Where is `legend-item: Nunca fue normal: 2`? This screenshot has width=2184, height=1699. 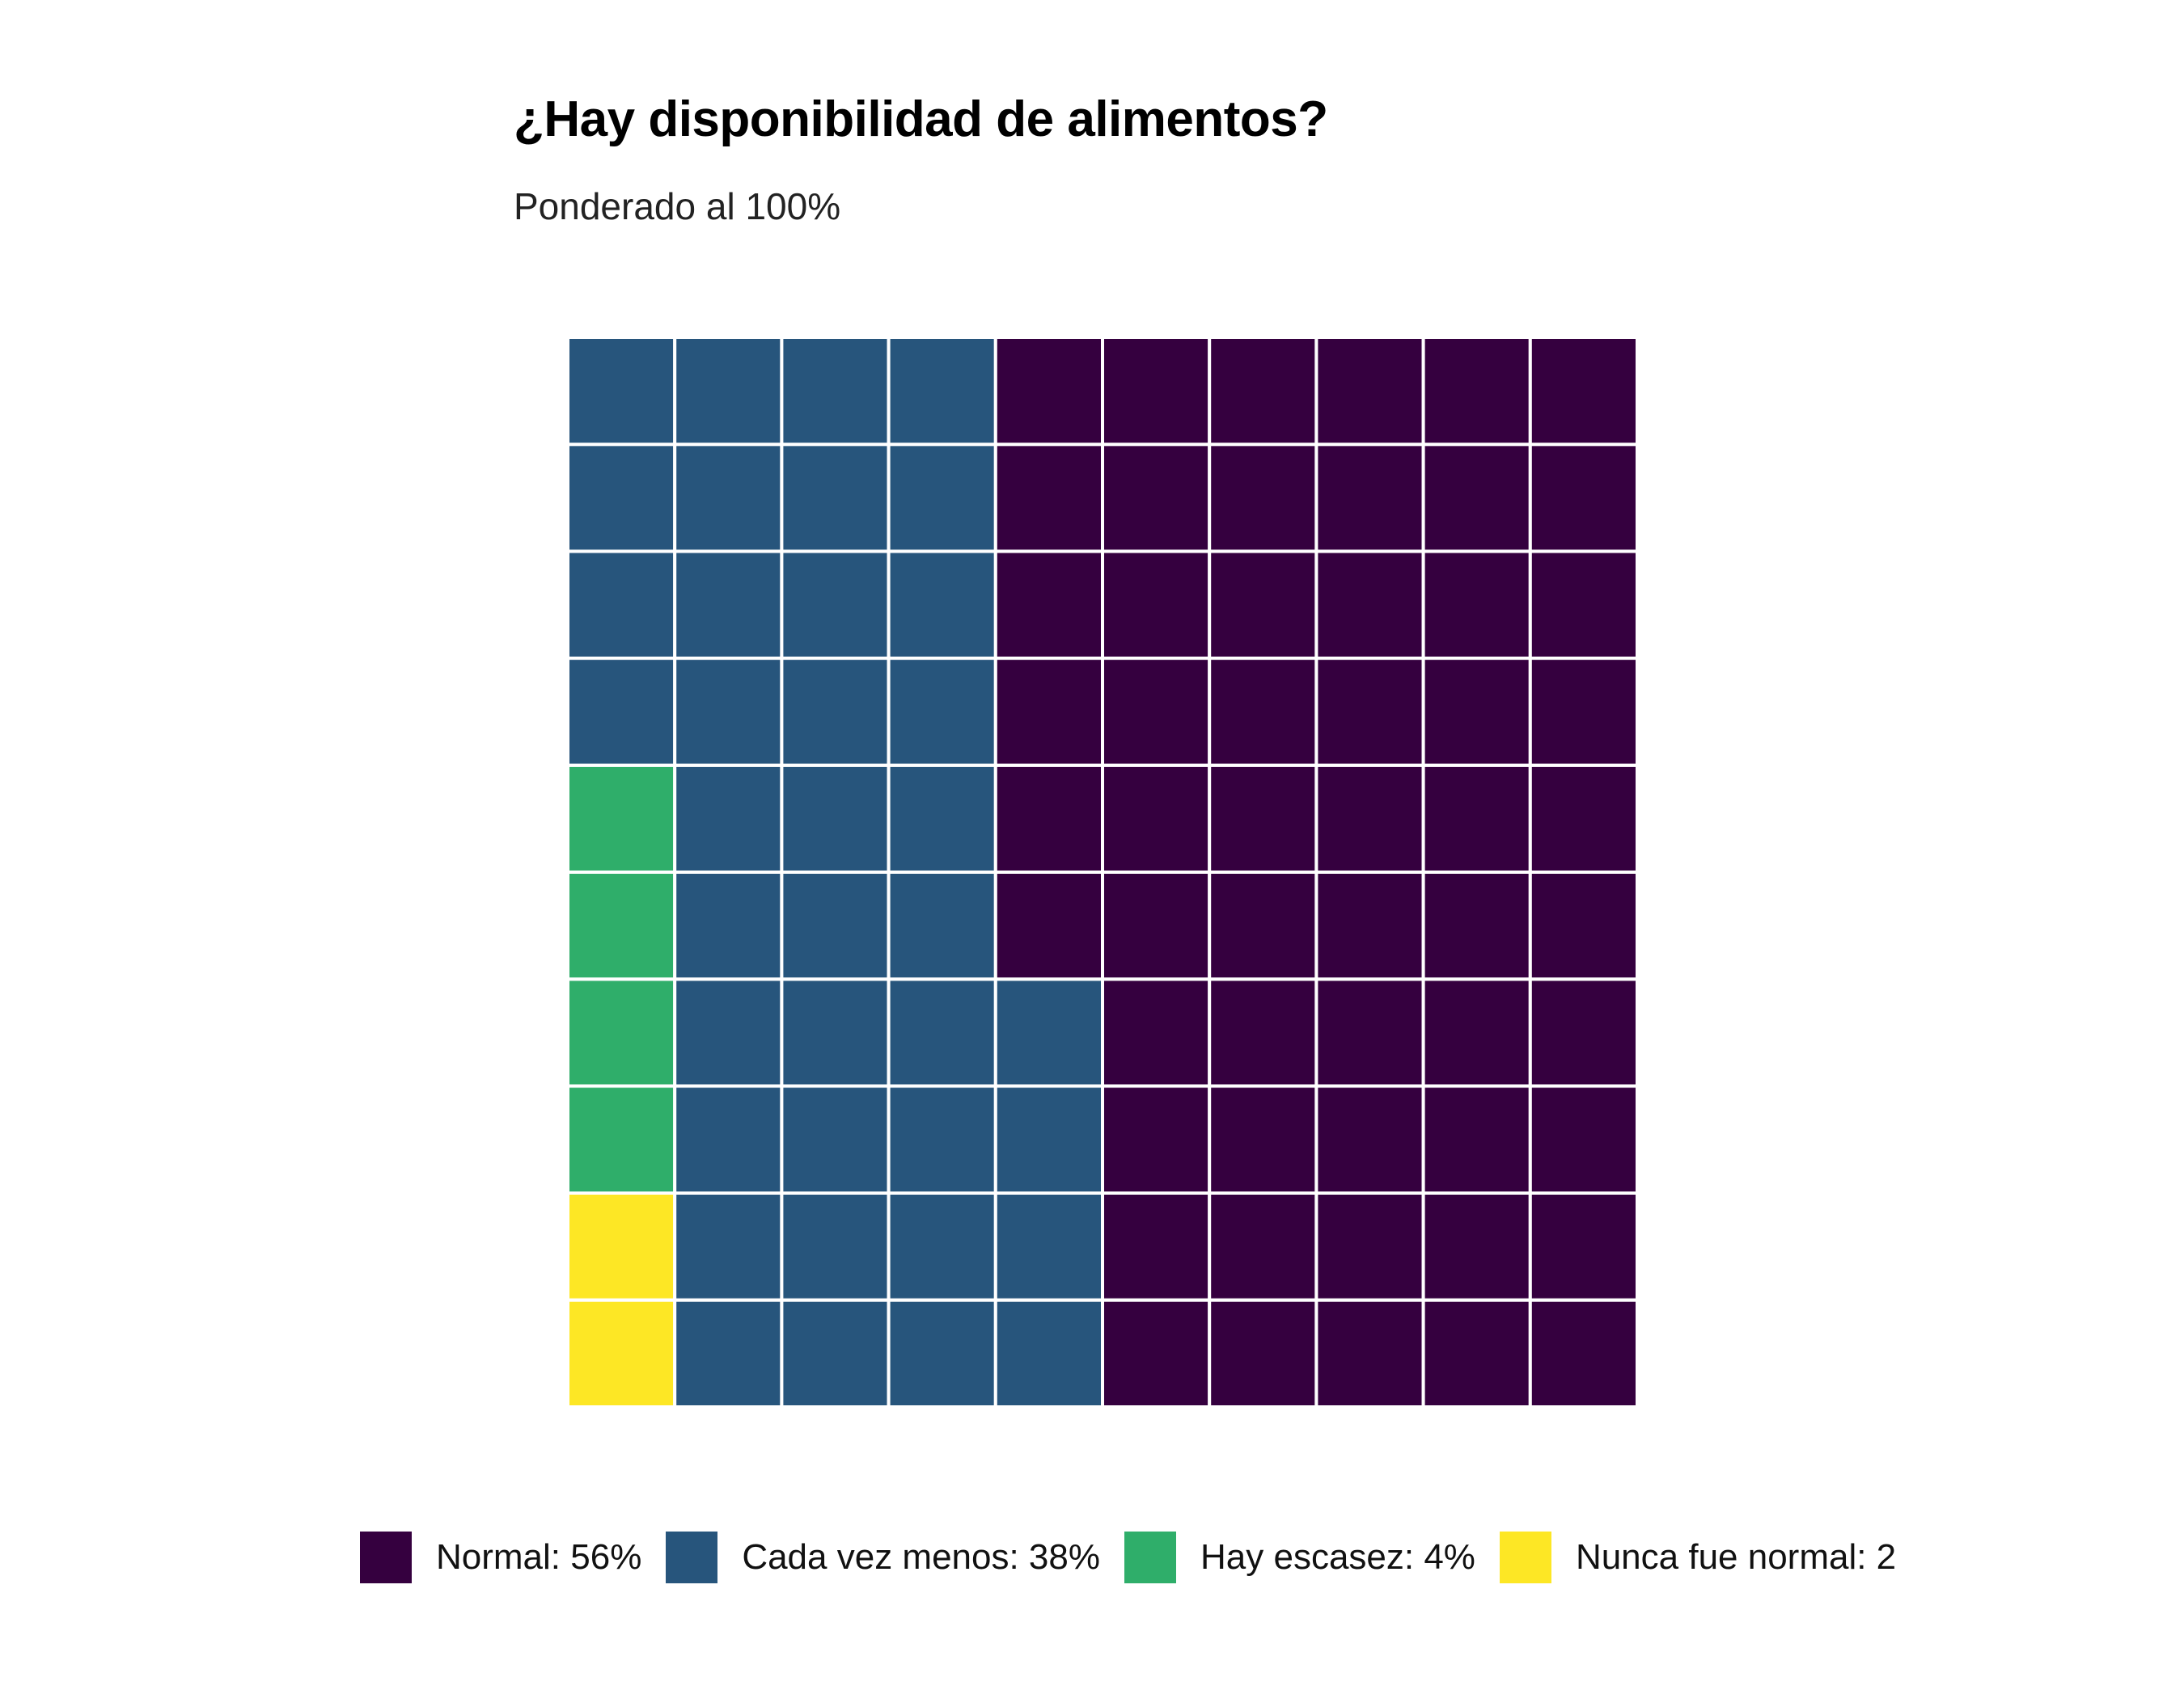 legend-item: Nunca fue normal: 2 is located at coordinates (1698, 1557).